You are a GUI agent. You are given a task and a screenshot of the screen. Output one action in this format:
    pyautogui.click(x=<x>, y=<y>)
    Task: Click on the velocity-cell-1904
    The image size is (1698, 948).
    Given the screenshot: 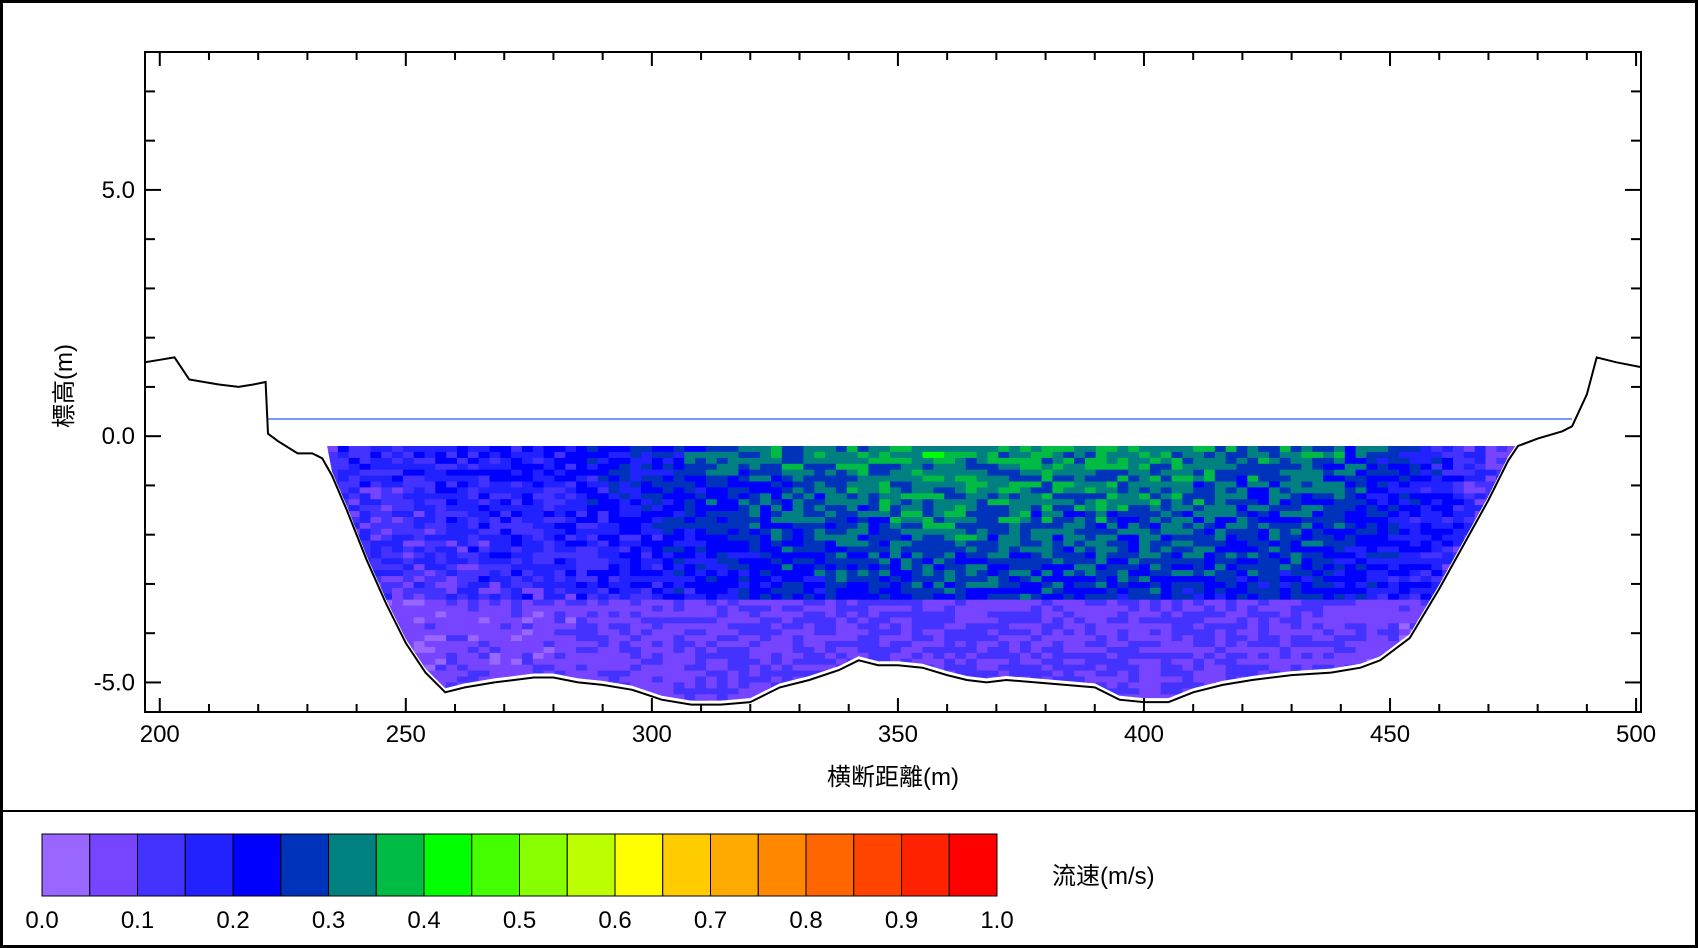 What is the action you would take?
    pyautogui.click(x=517, y=549)
    